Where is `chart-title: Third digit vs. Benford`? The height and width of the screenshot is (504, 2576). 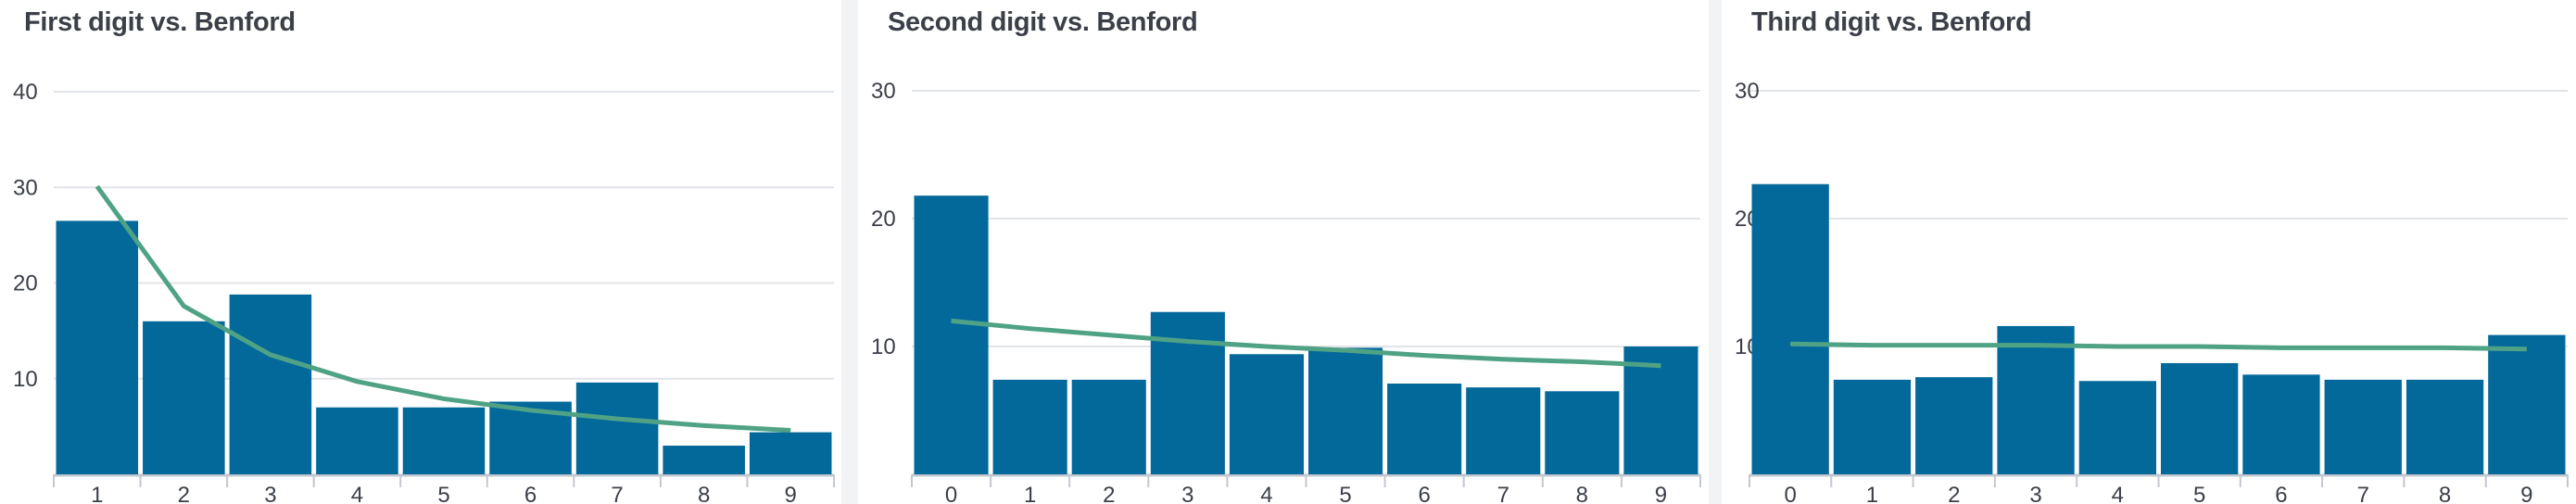 chart-title: Third digit vs. Benford is located at coordinates (1891, 22).